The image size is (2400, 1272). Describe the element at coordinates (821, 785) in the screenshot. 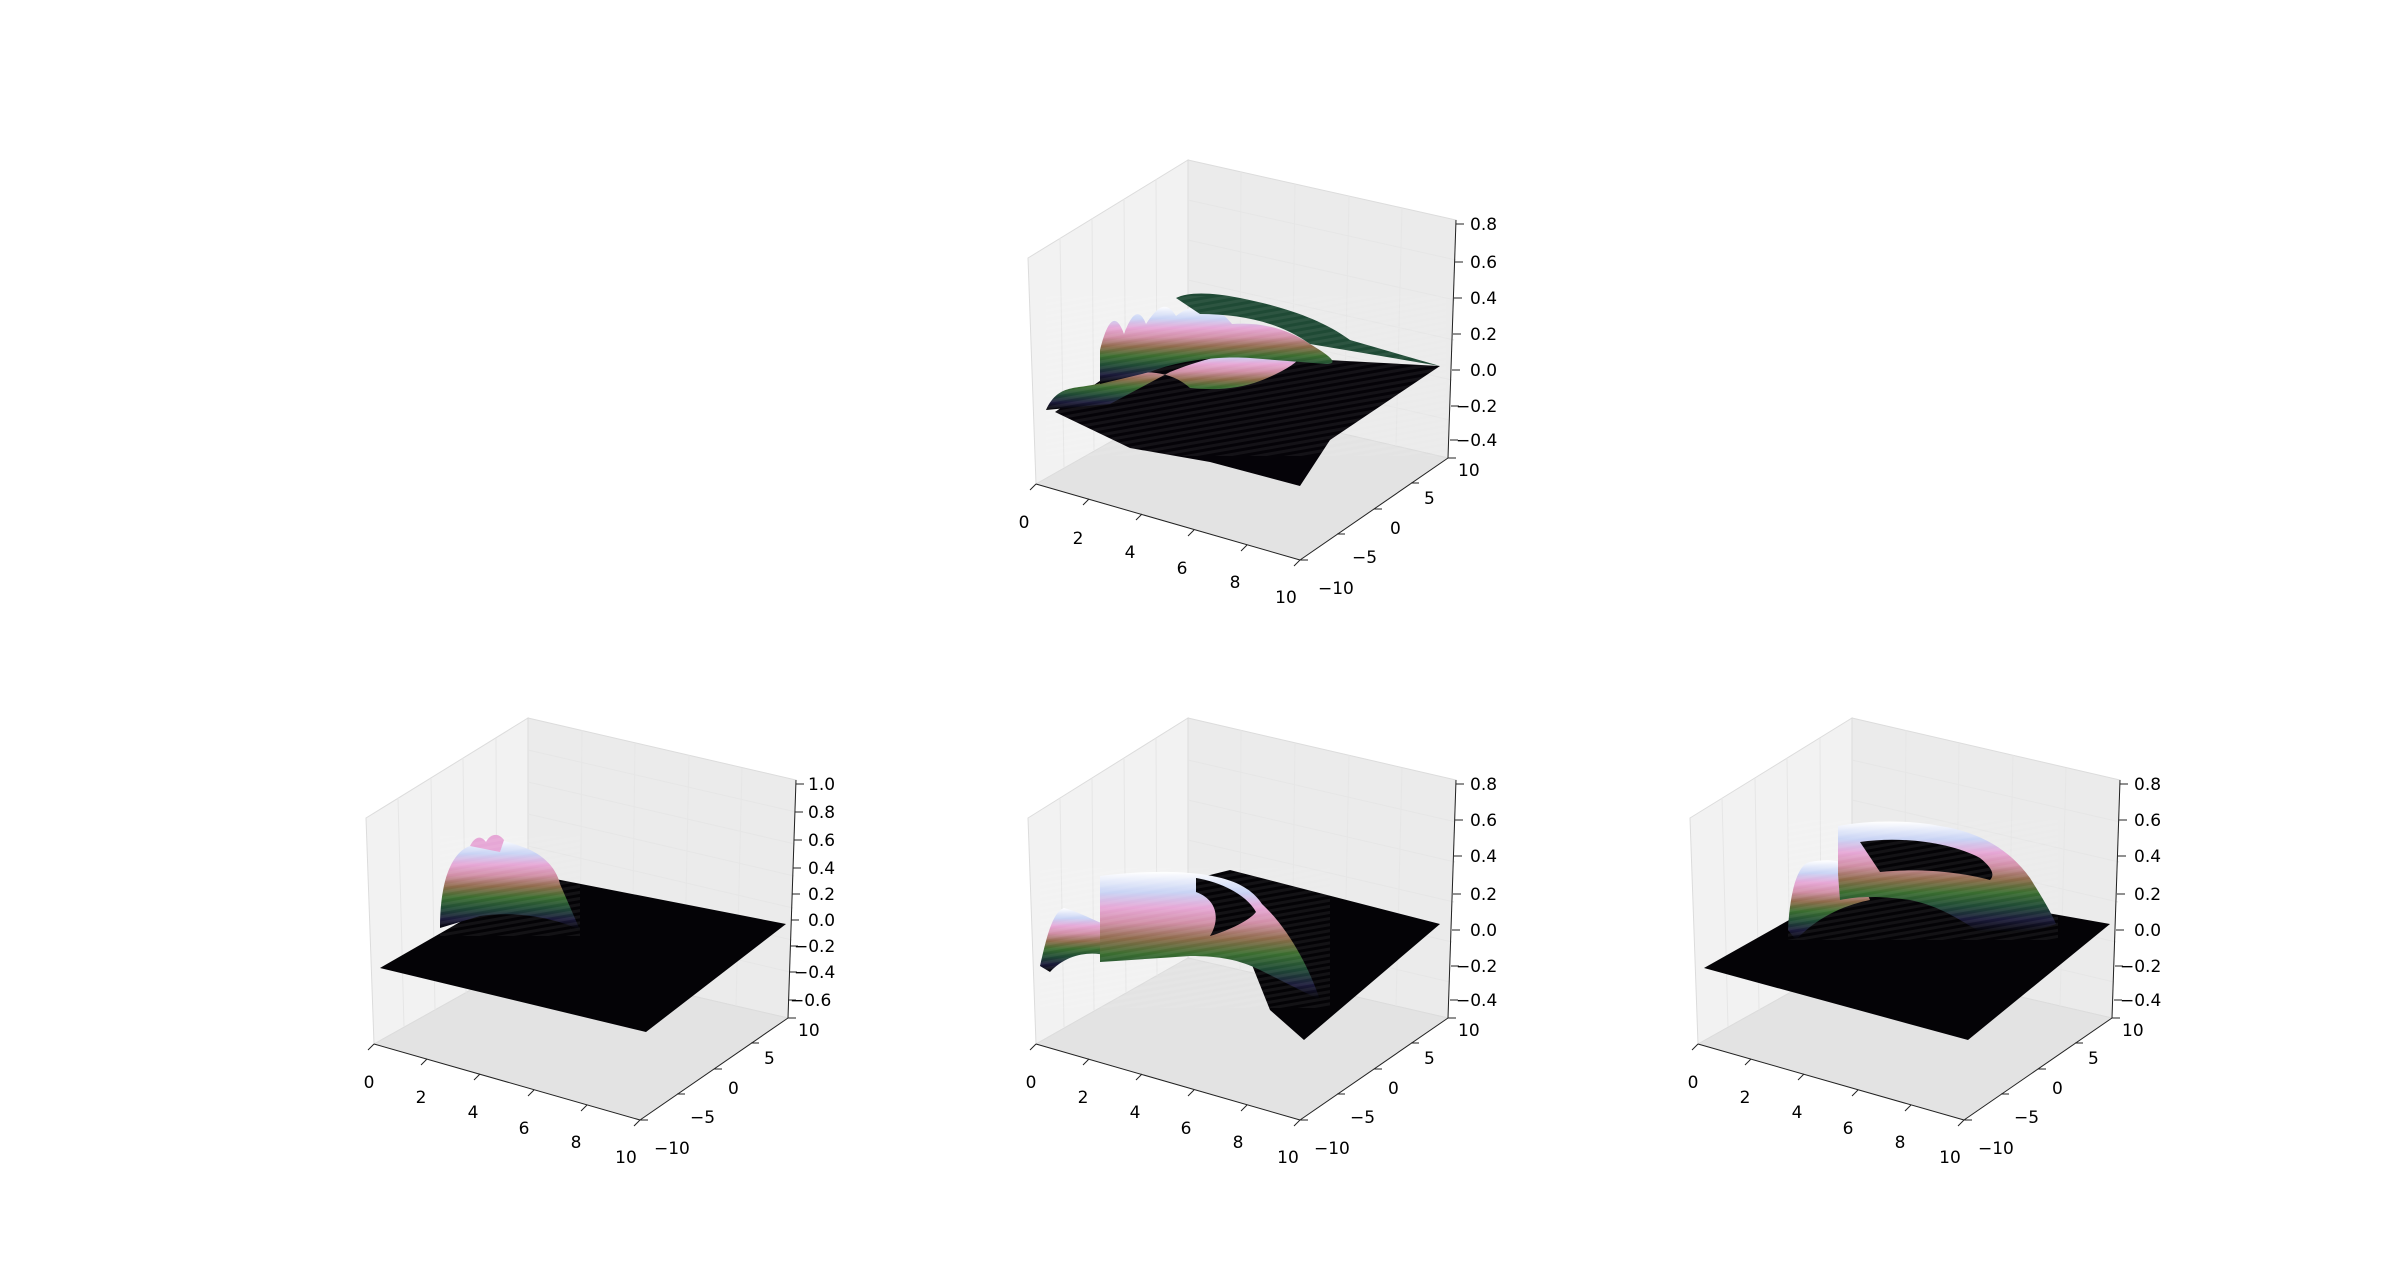

I see `z-tick-label: 1.0` at that location.